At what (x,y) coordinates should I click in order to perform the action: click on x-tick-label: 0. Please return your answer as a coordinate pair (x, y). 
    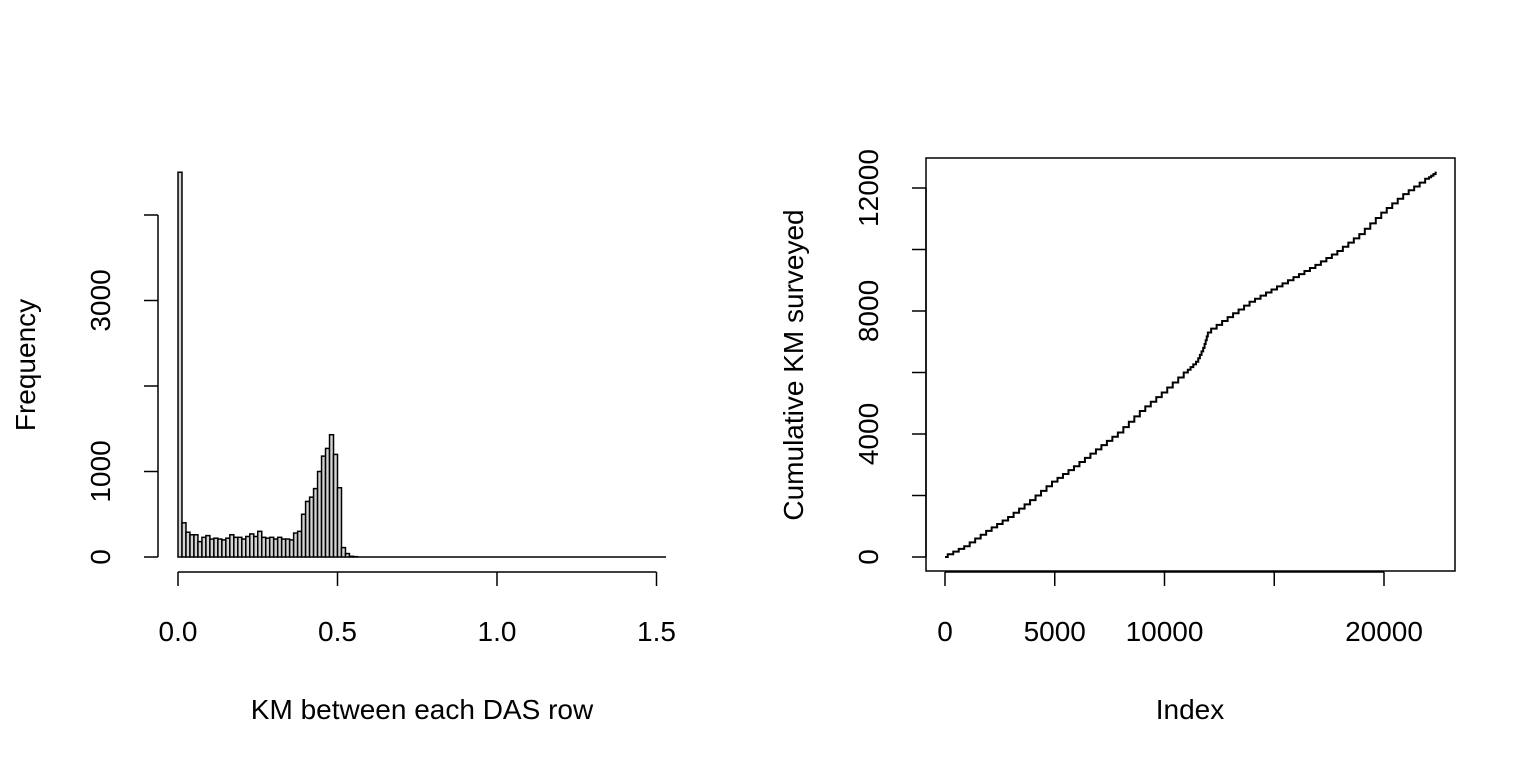
    Looking at the image, I should click on (945, 631).